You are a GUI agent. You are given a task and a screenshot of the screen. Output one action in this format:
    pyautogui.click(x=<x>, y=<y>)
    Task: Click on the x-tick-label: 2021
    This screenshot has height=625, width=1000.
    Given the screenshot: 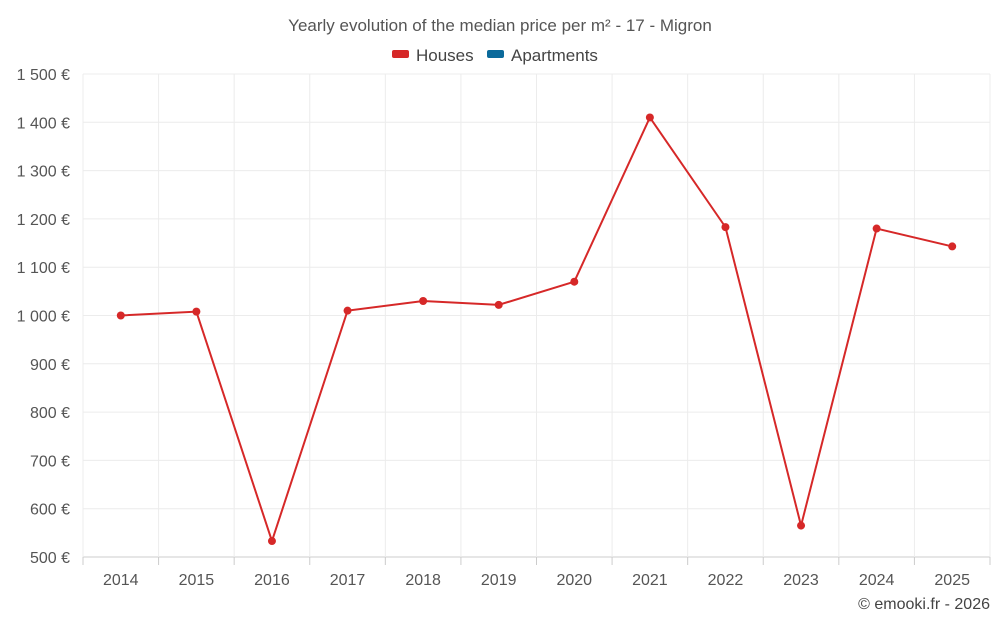 What is the action you would take?
    pyautogui.click(x=650, y=580)
    